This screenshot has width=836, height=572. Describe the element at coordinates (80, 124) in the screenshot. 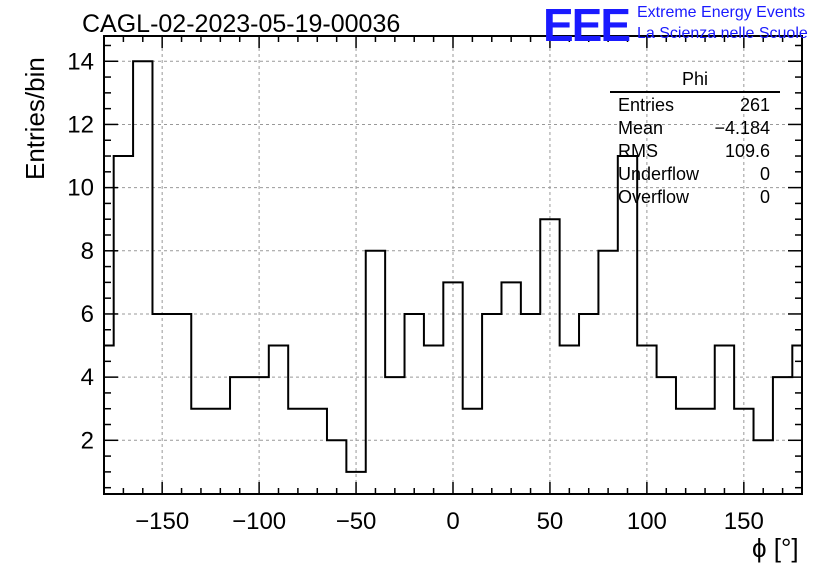

I see `y-tick-label: 12` at that location.